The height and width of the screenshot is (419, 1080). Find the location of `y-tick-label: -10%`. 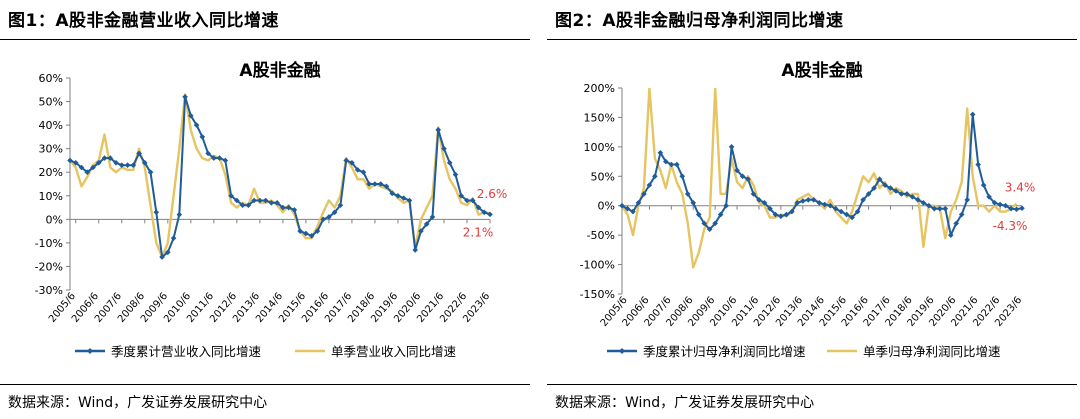

y-tick-label: -10% is located at coordinates (49, 243).